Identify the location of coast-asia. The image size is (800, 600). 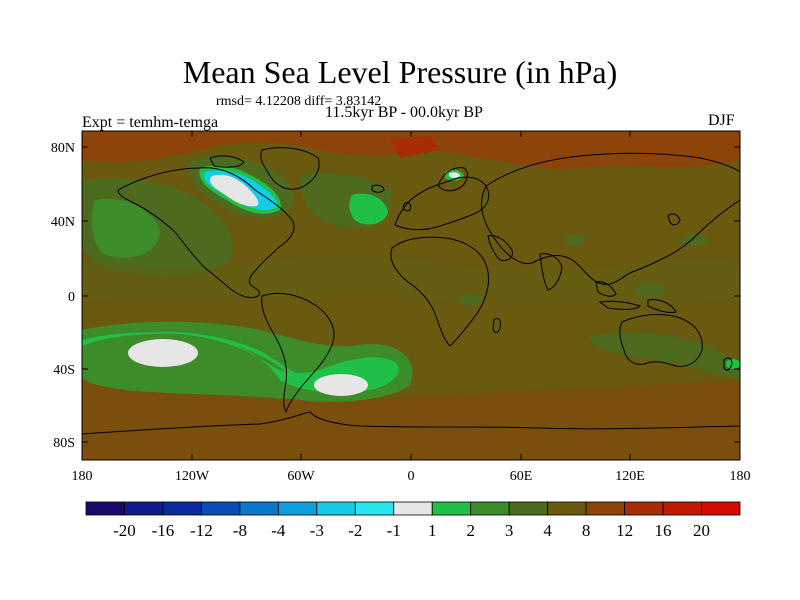
(610, 218).